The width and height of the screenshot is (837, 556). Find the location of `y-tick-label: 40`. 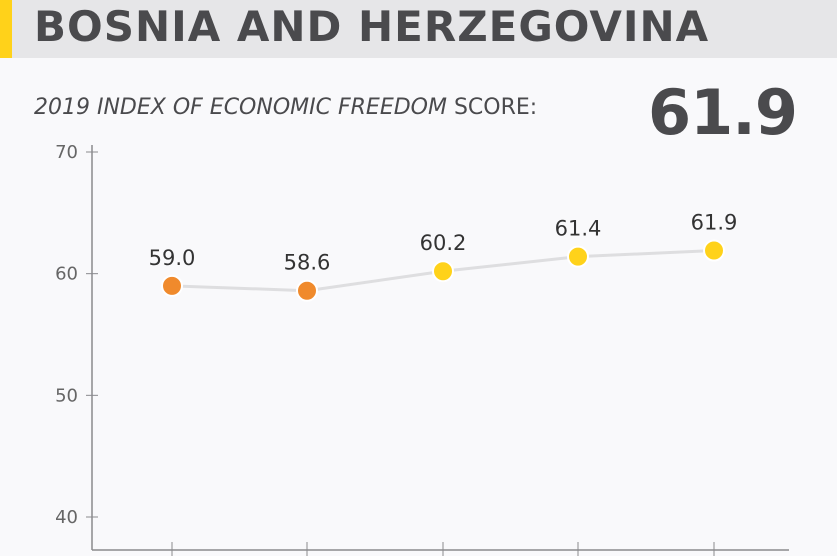

y-tick-label: 40 is located at coordinates (66, 517).